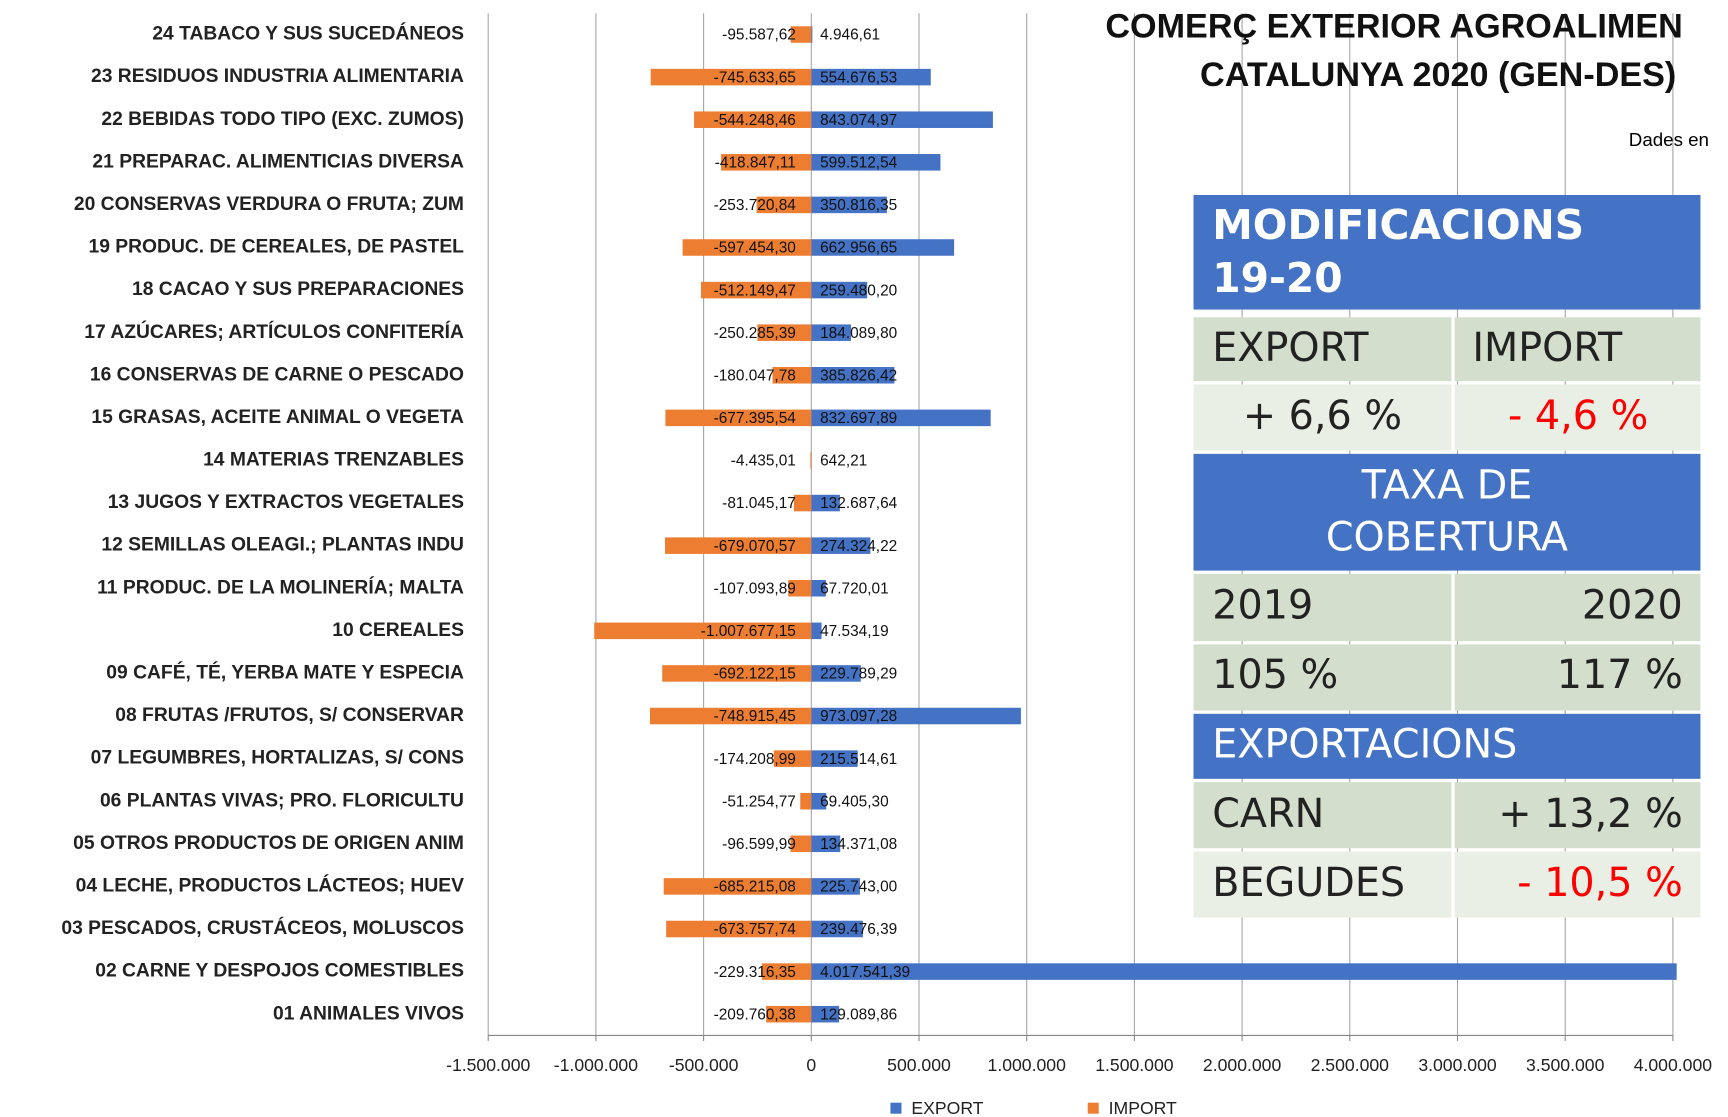 Image resolution: width=1728 pixels, height=1117 pixels. Describe the element at coordinates (269, 204) in the screenshot. I see `category-label: 20 CONSERVAS VERDURA O FRUTA; ZUM` at that location.